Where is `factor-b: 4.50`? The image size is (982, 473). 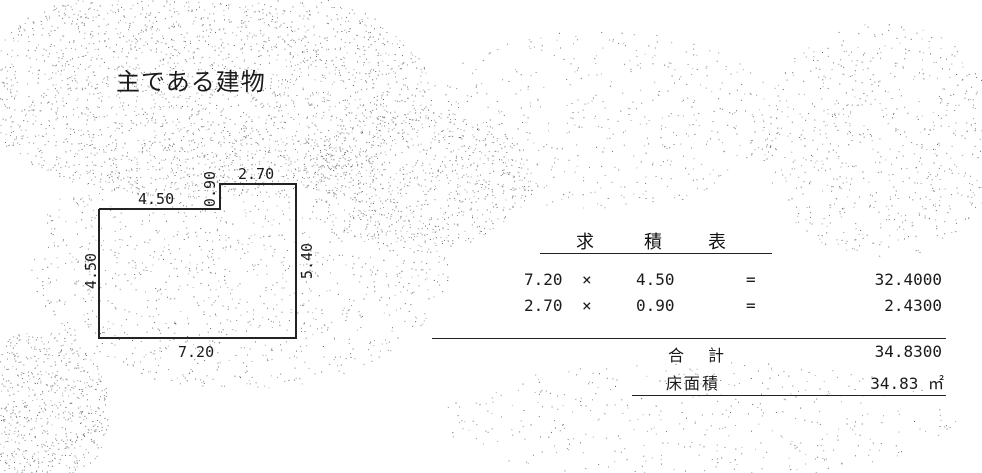
factor-b: 4.50 is located at coordinates (655, 279).